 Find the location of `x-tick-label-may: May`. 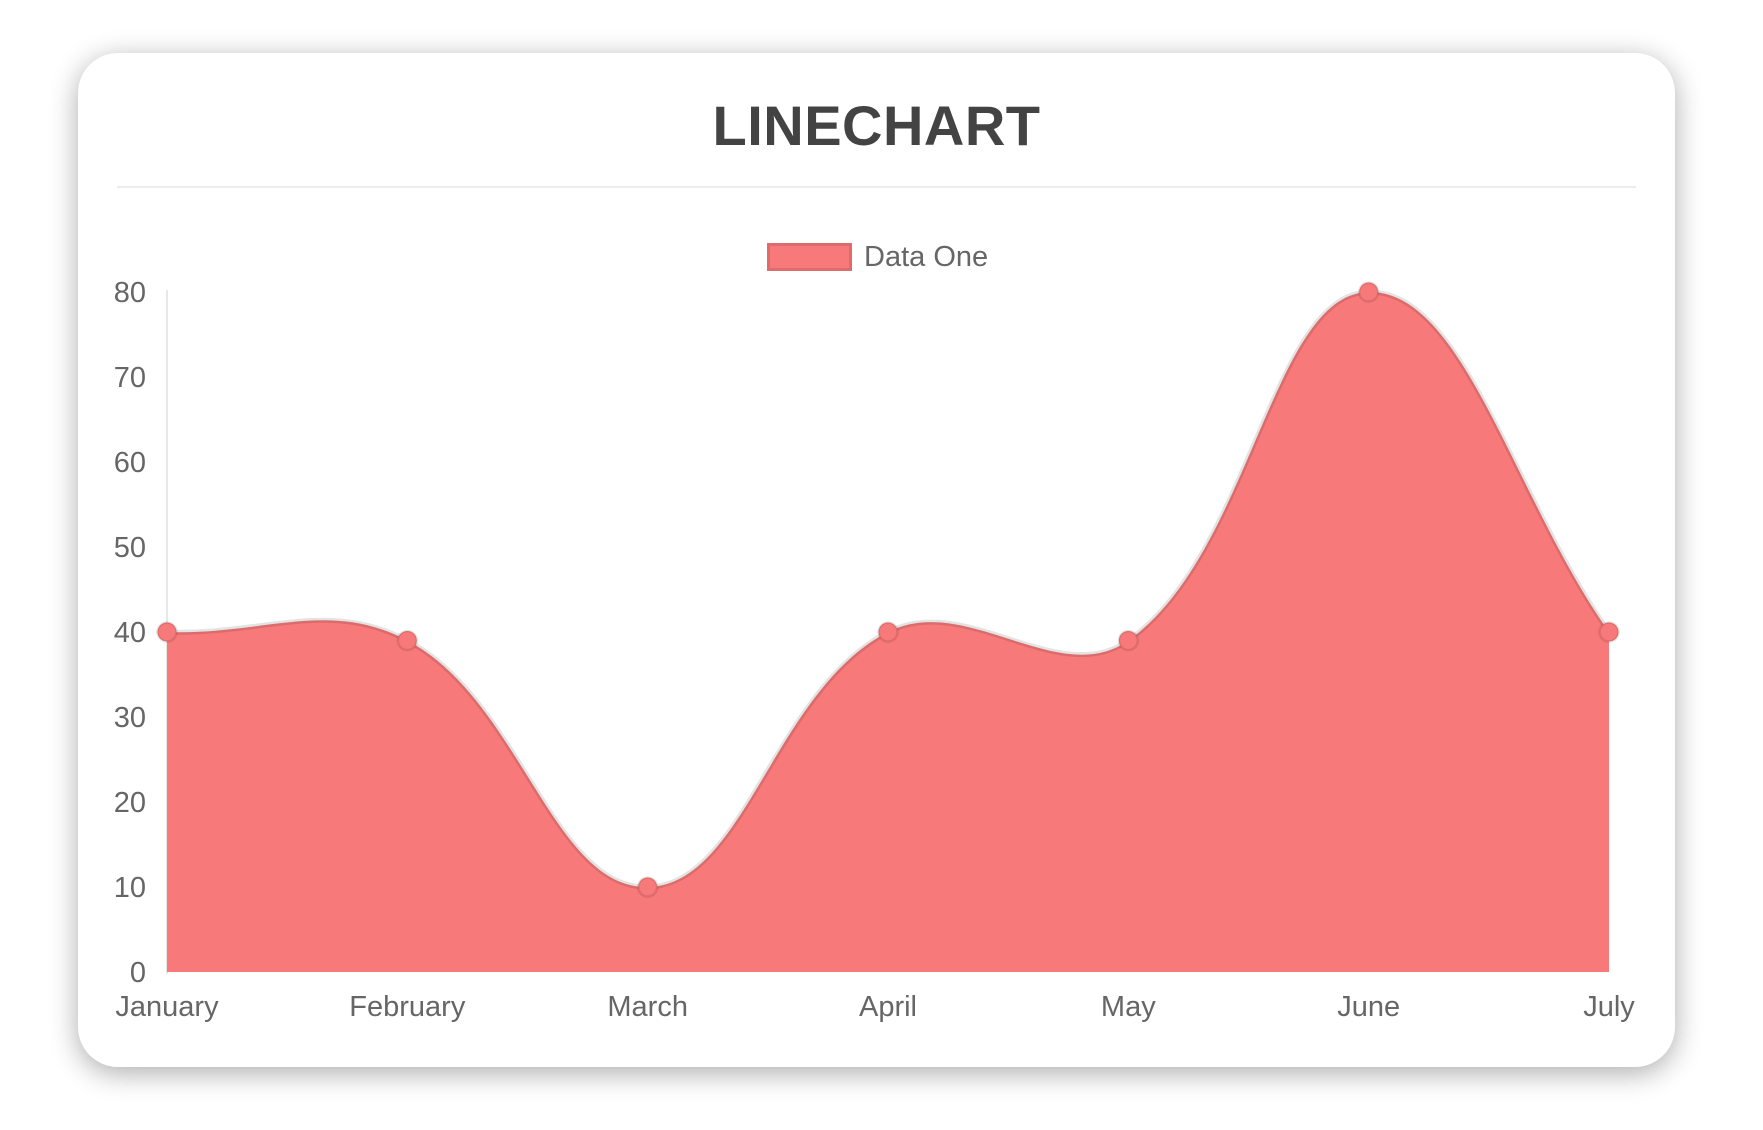

x-tick-label-may: May is located at coordinates (1128, 1007).